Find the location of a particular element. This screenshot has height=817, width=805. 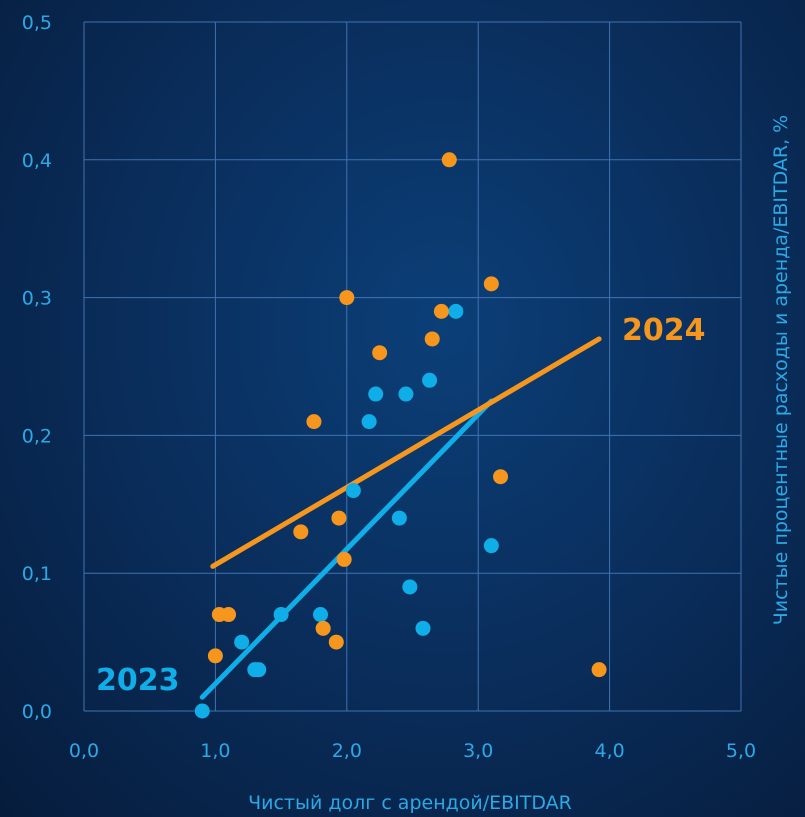

y-tick-label: 0,0 is located at coordinates (37, 712).